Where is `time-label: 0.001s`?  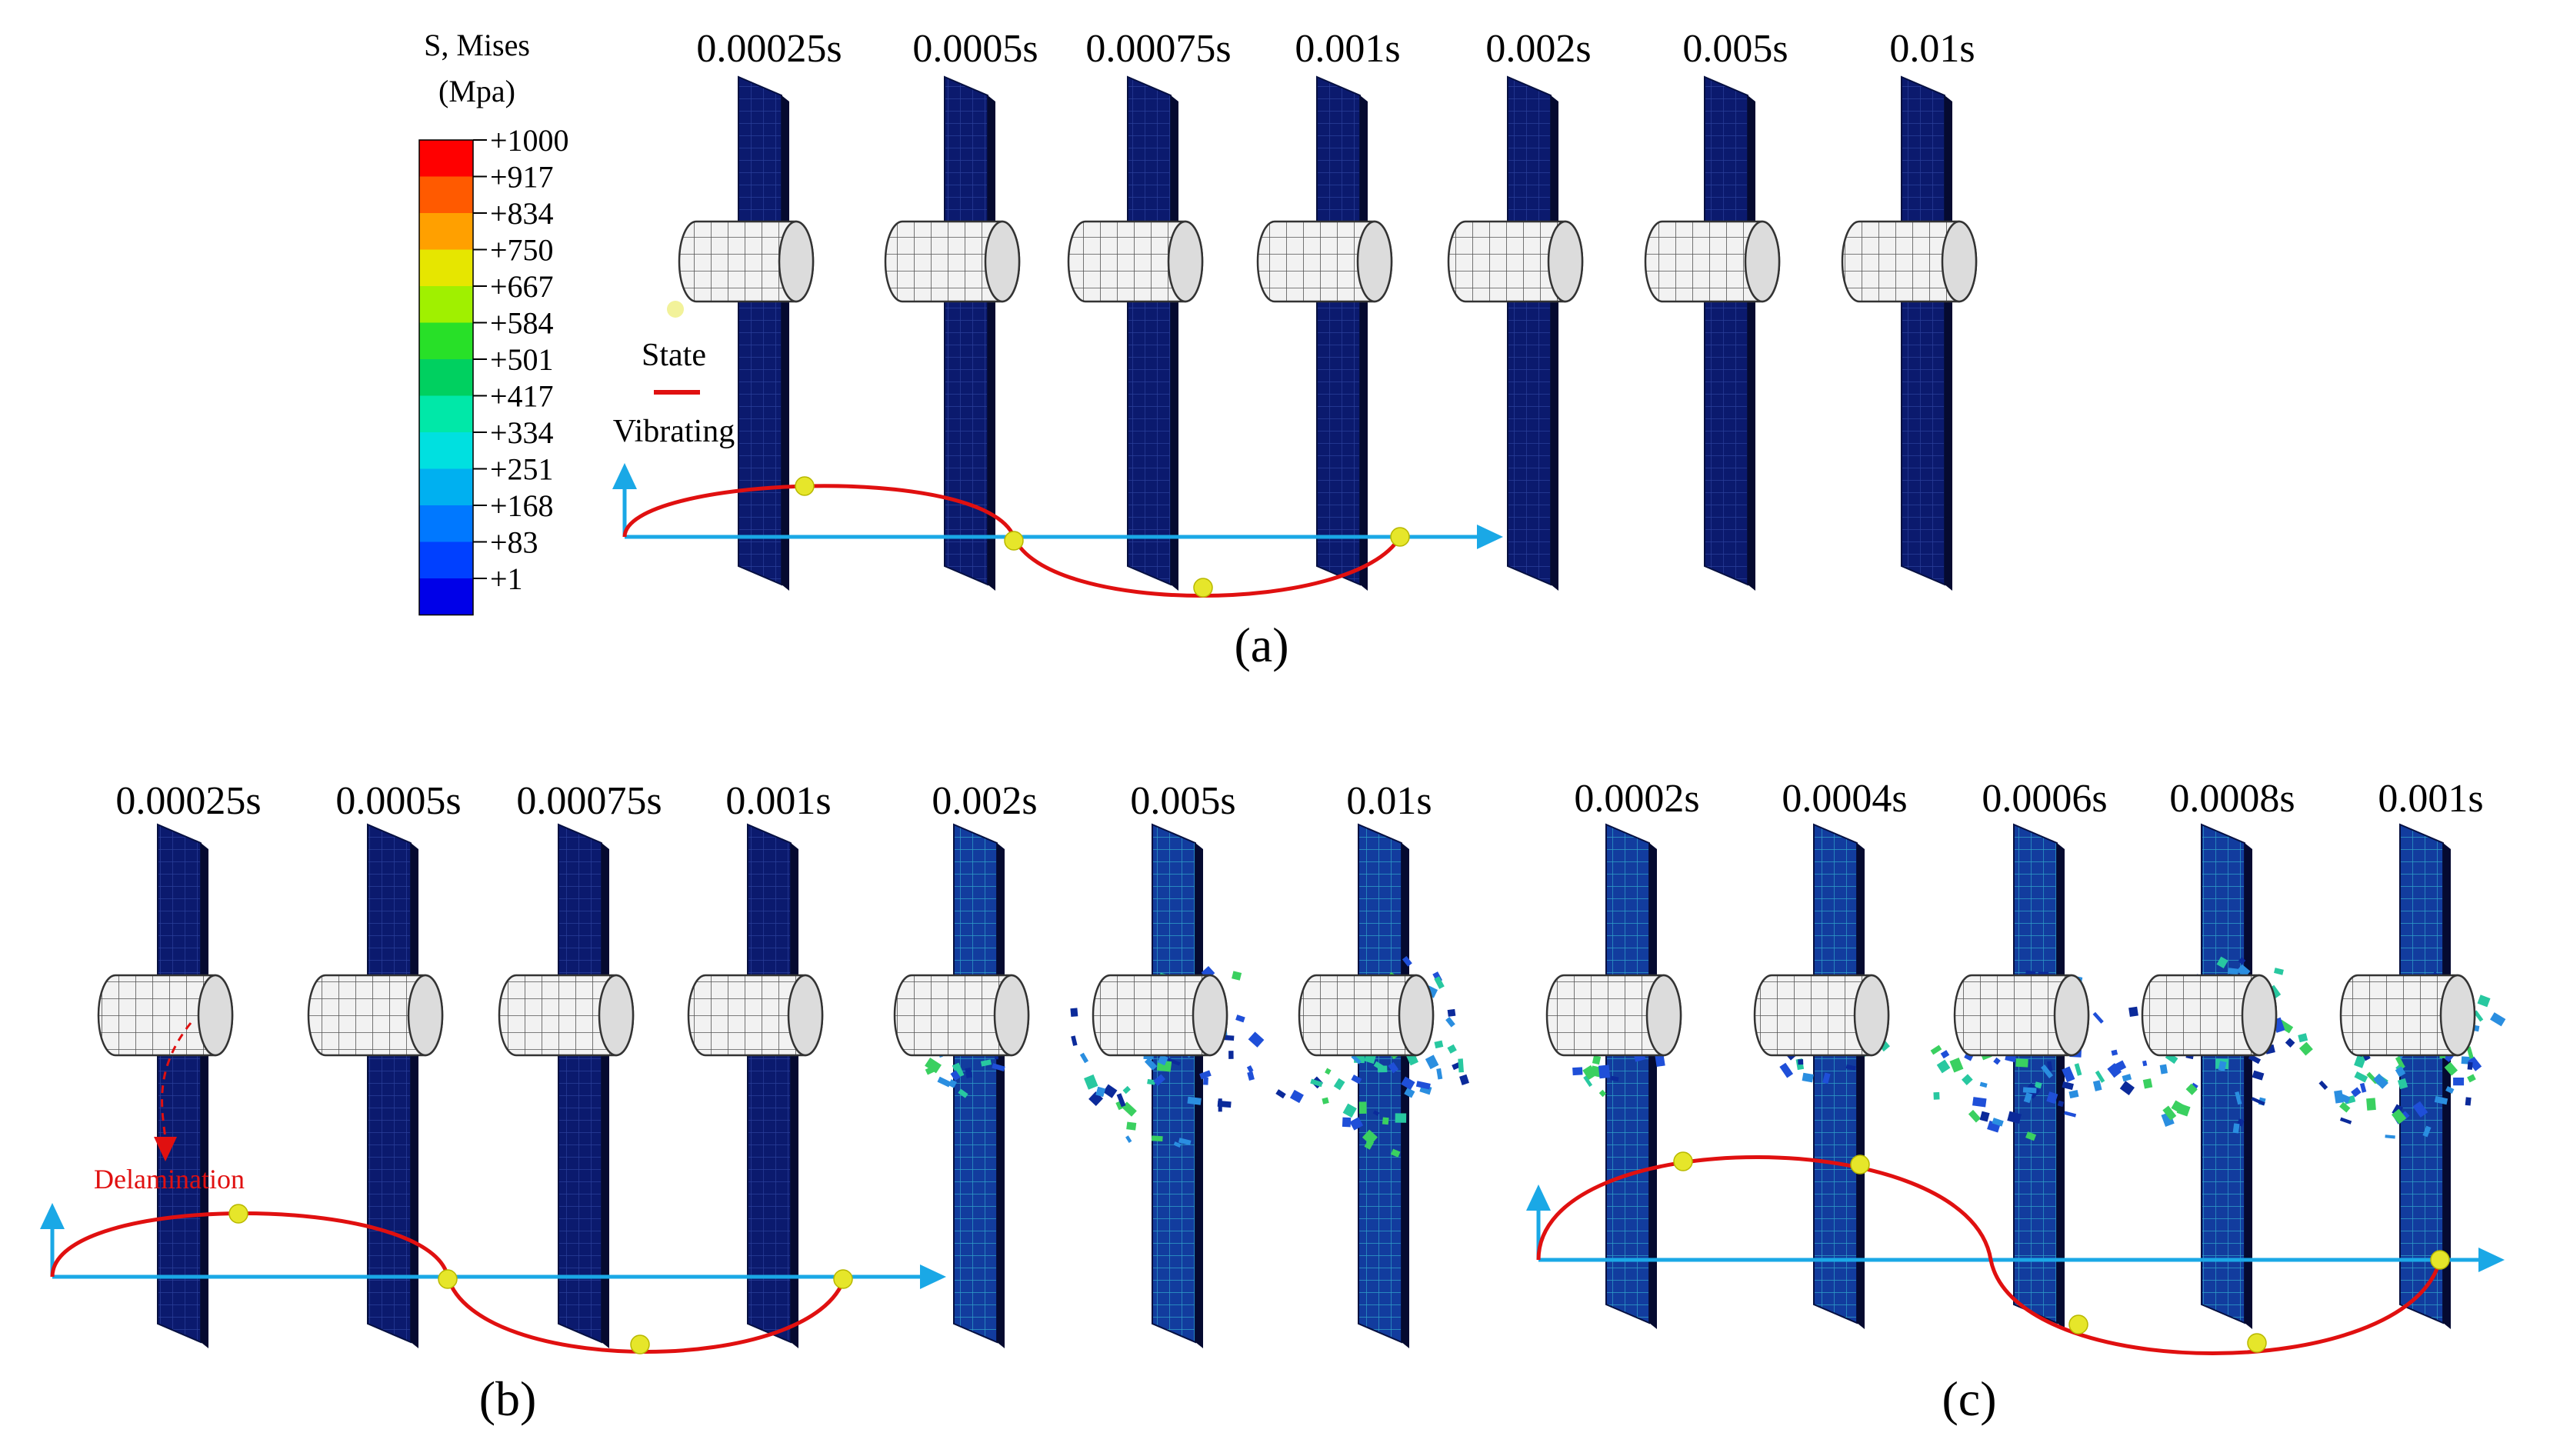 time-label: 0.001s is located at coordinates (778, 801).